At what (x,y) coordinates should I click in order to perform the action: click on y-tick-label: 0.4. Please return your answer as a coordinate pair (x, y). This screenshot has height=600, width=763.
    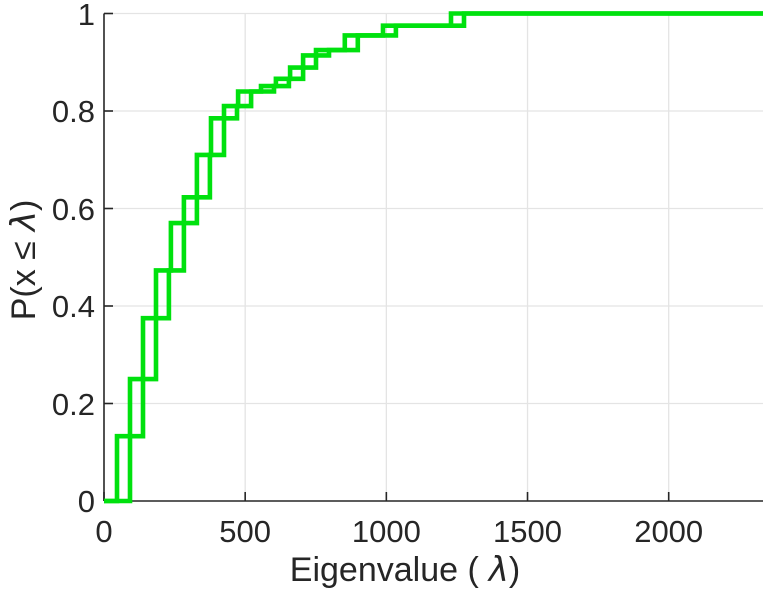
    Looking at the image, I should click on (73, 306).